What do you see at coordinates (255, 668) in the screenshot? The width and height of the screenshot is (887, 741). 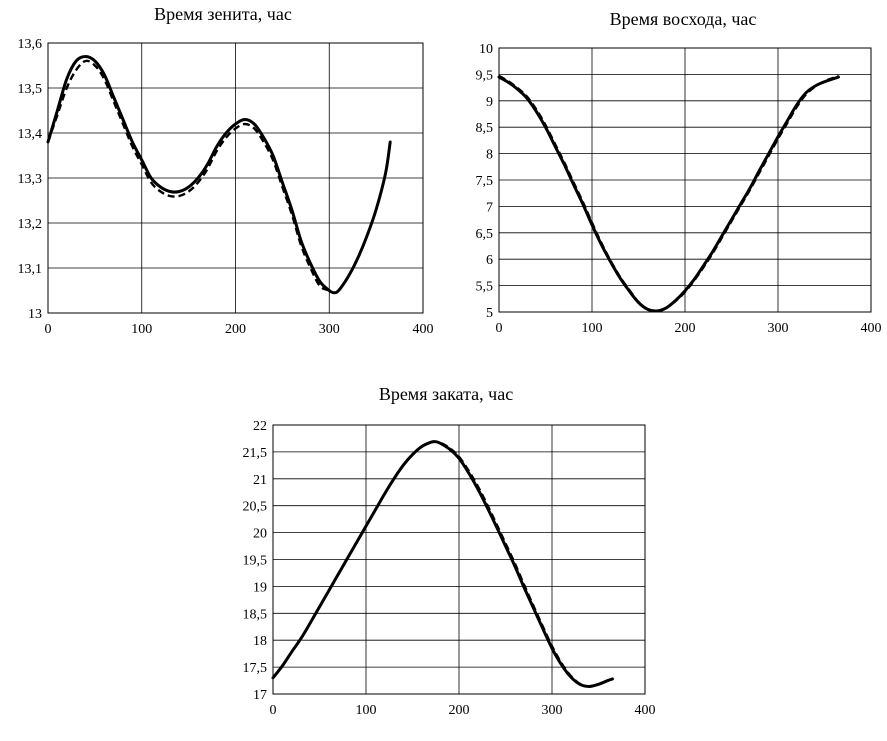 I see `y-tick-label: 17,5` at bounding box center [255, 668].